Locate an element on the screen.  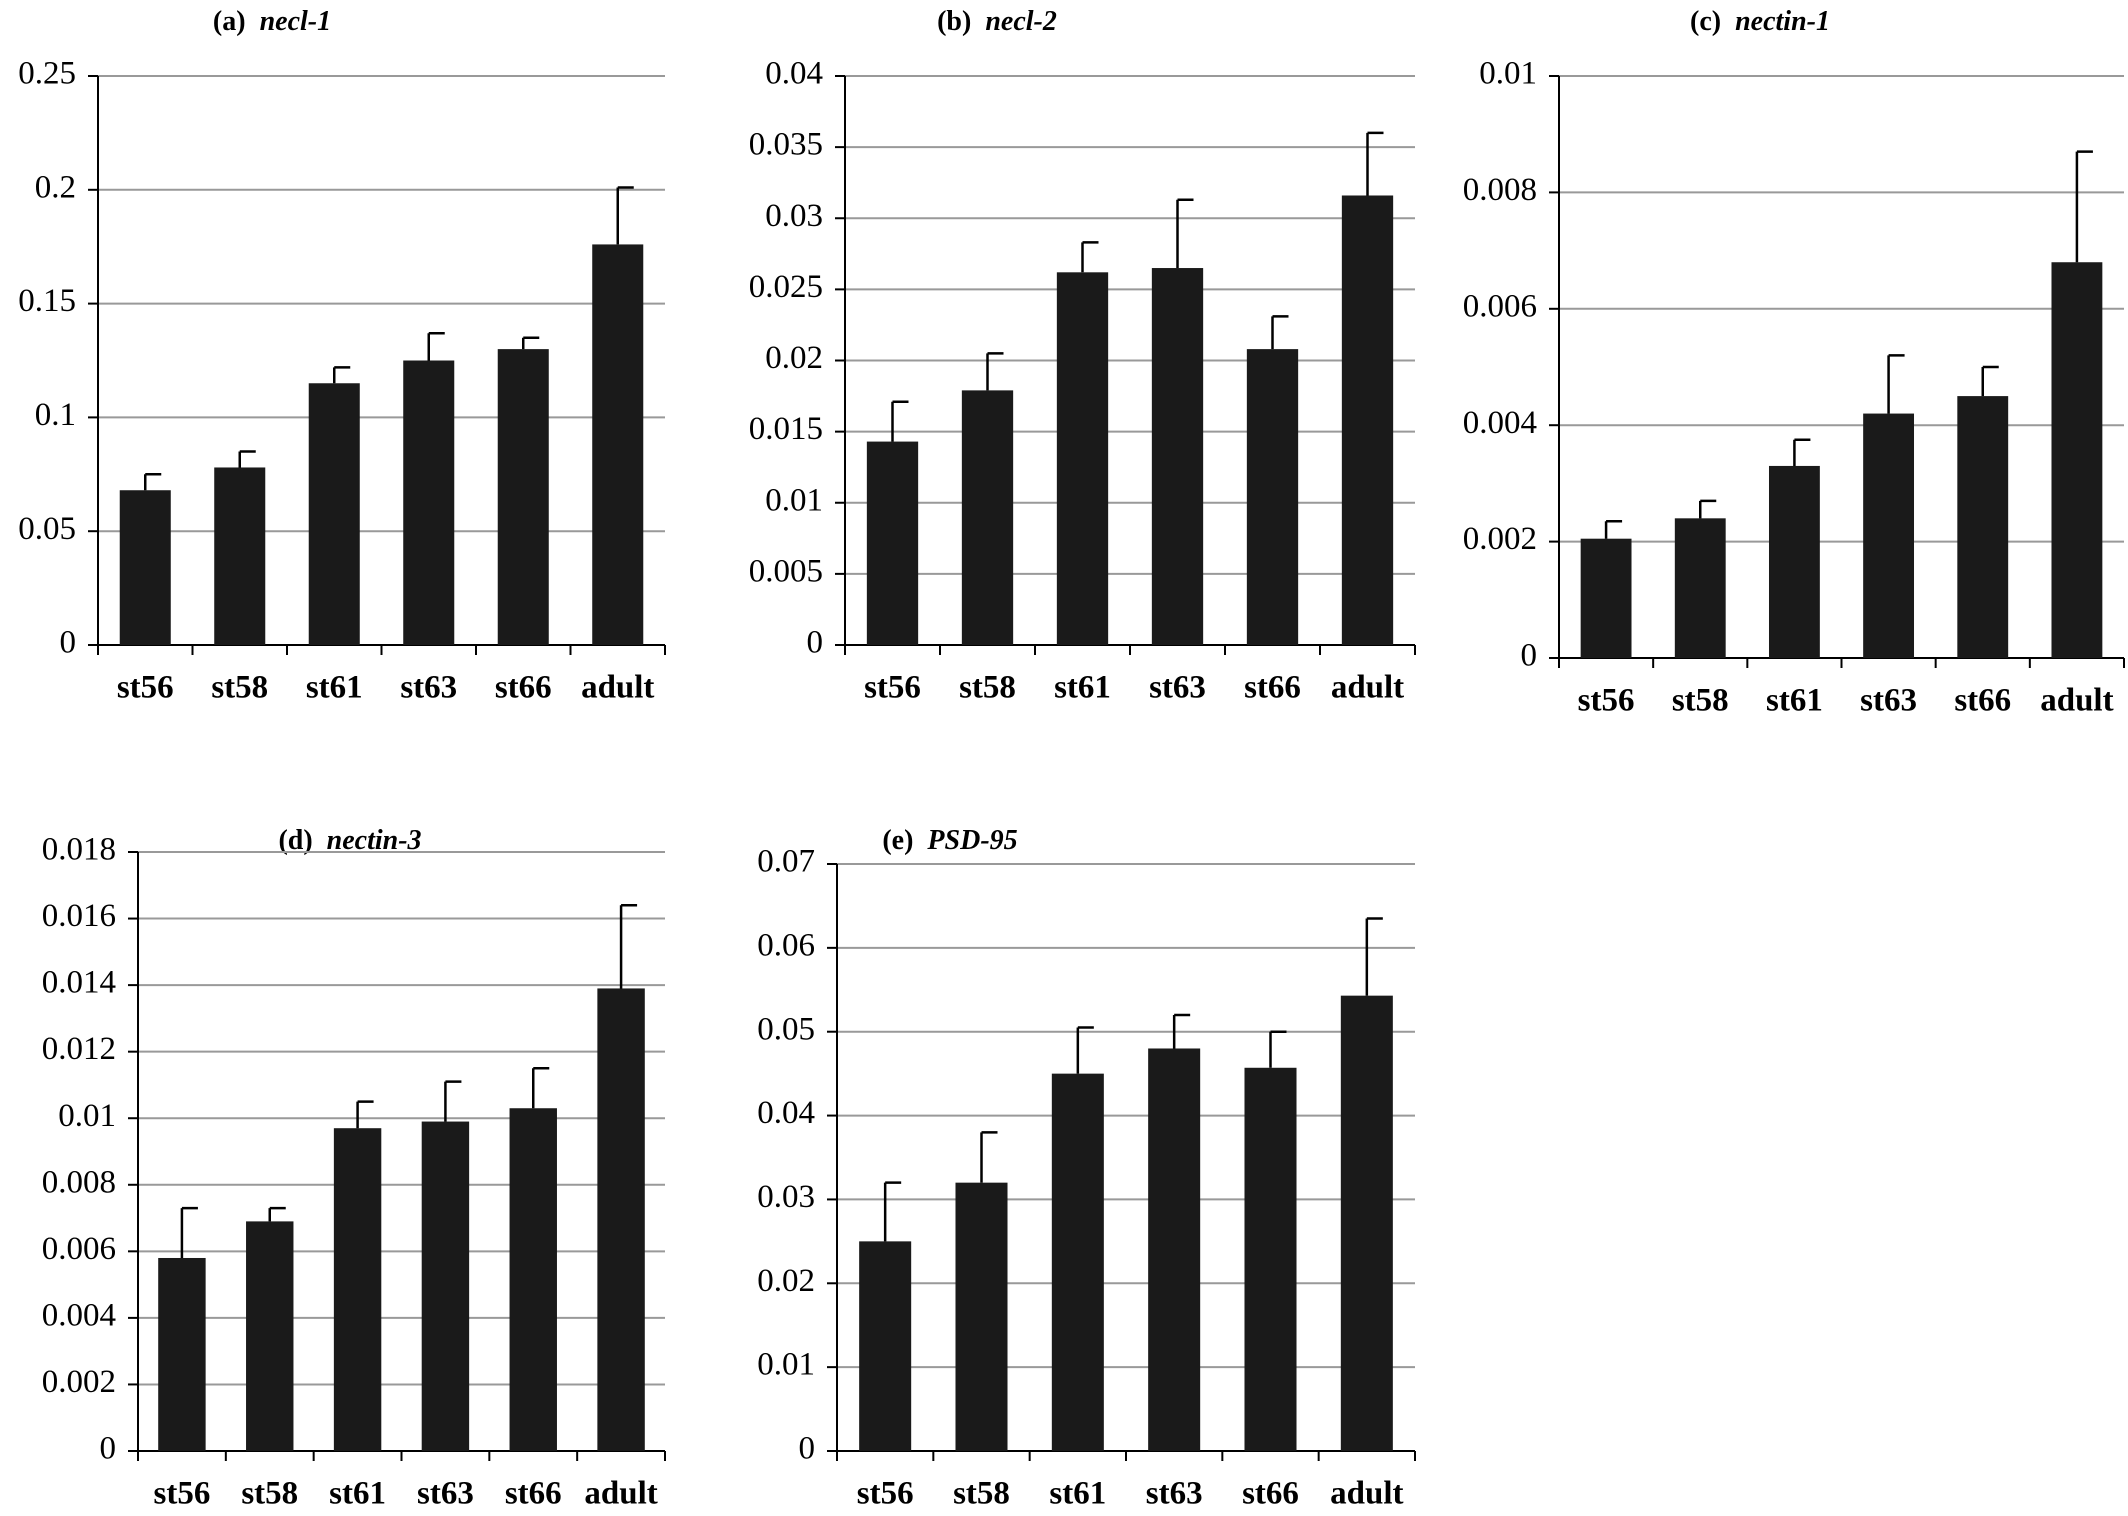
y-tick-label: 0.03 is located at coordinates (786, 1197).